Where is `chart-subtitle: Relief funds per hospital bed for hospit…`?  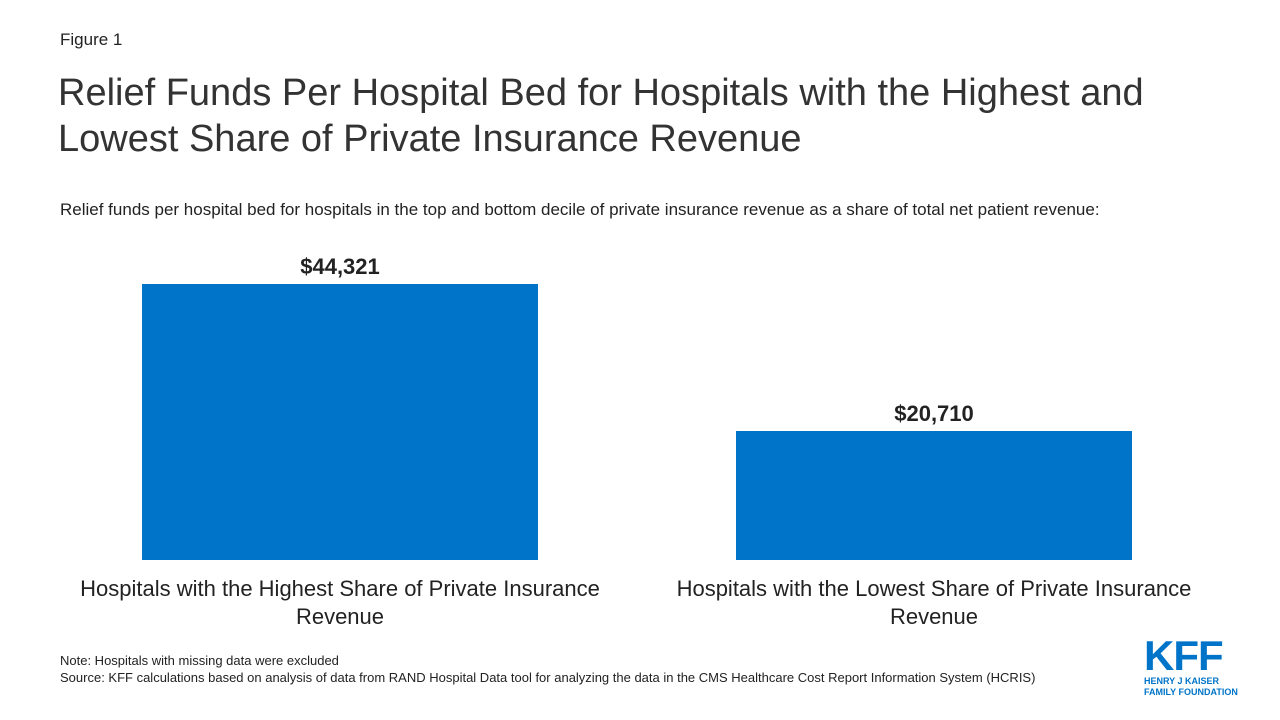 chart-subtitle: Relief funds per hospital bed for hospit… is located at coordinates (580, 209).